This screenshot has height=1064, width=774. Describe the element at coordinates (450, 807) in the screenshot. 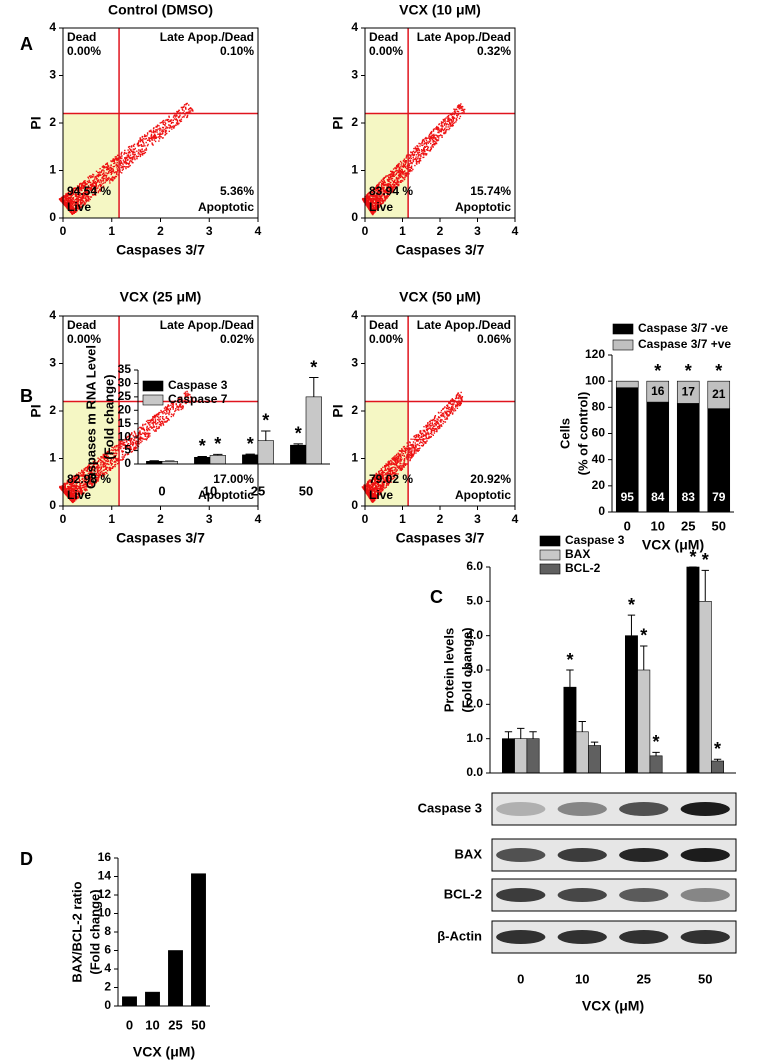

I see `blot-label: Caspase 3` at that location.